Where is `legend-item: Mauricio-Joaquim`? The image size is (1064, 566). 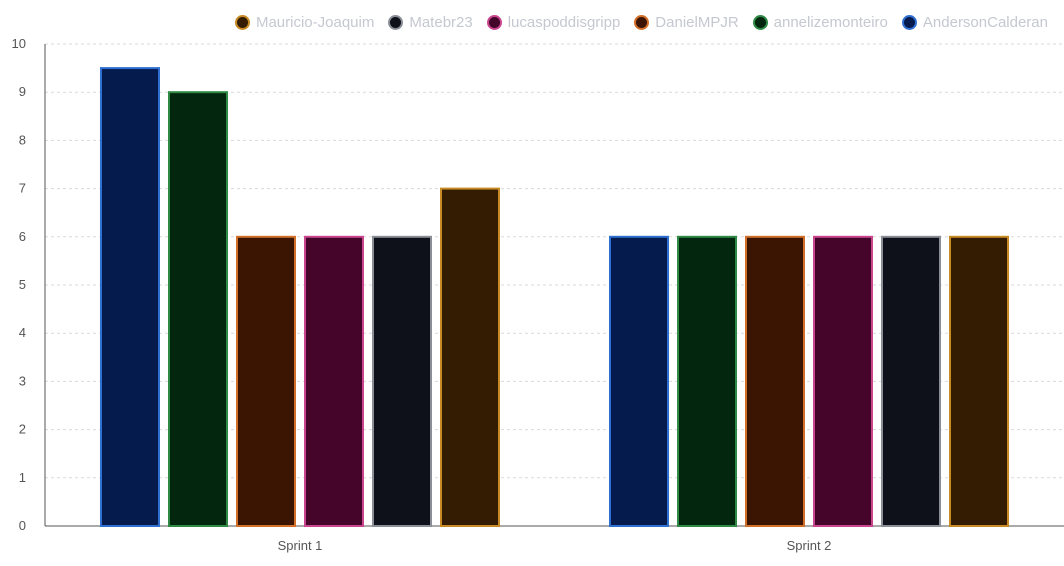 legend-item: Mauricio-Joaquim is located at coordinates (304, 22).